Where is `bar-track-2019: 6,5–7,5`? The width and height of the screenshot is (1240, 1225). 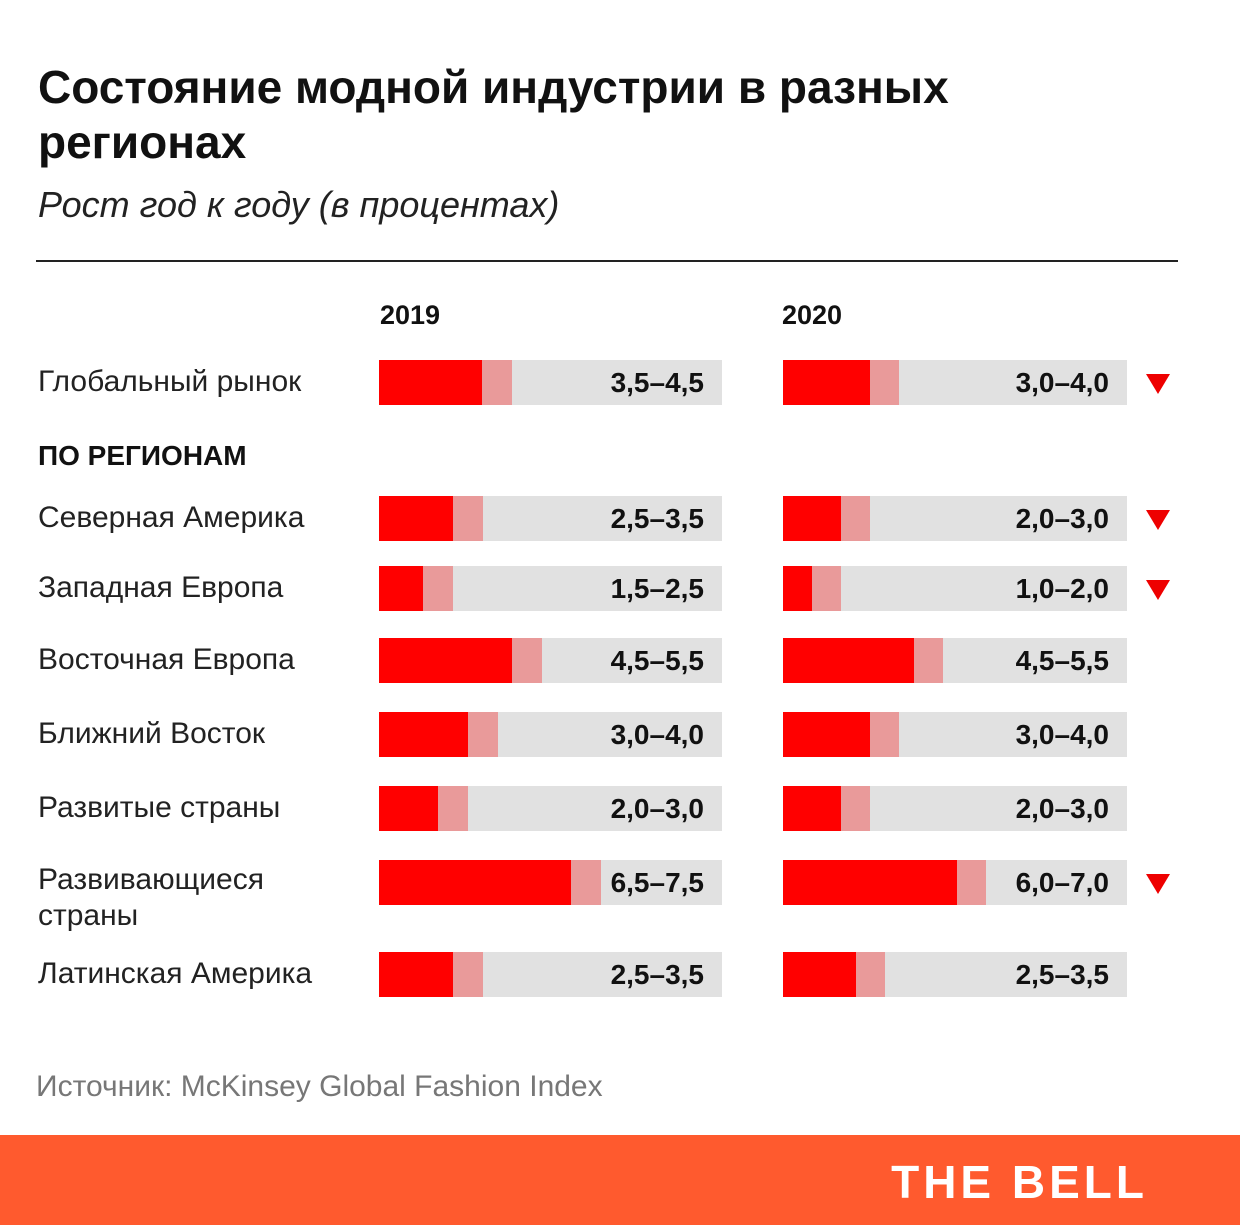
bar-track-2019: 6,5–7,5 is located at coordinates (550, 882).